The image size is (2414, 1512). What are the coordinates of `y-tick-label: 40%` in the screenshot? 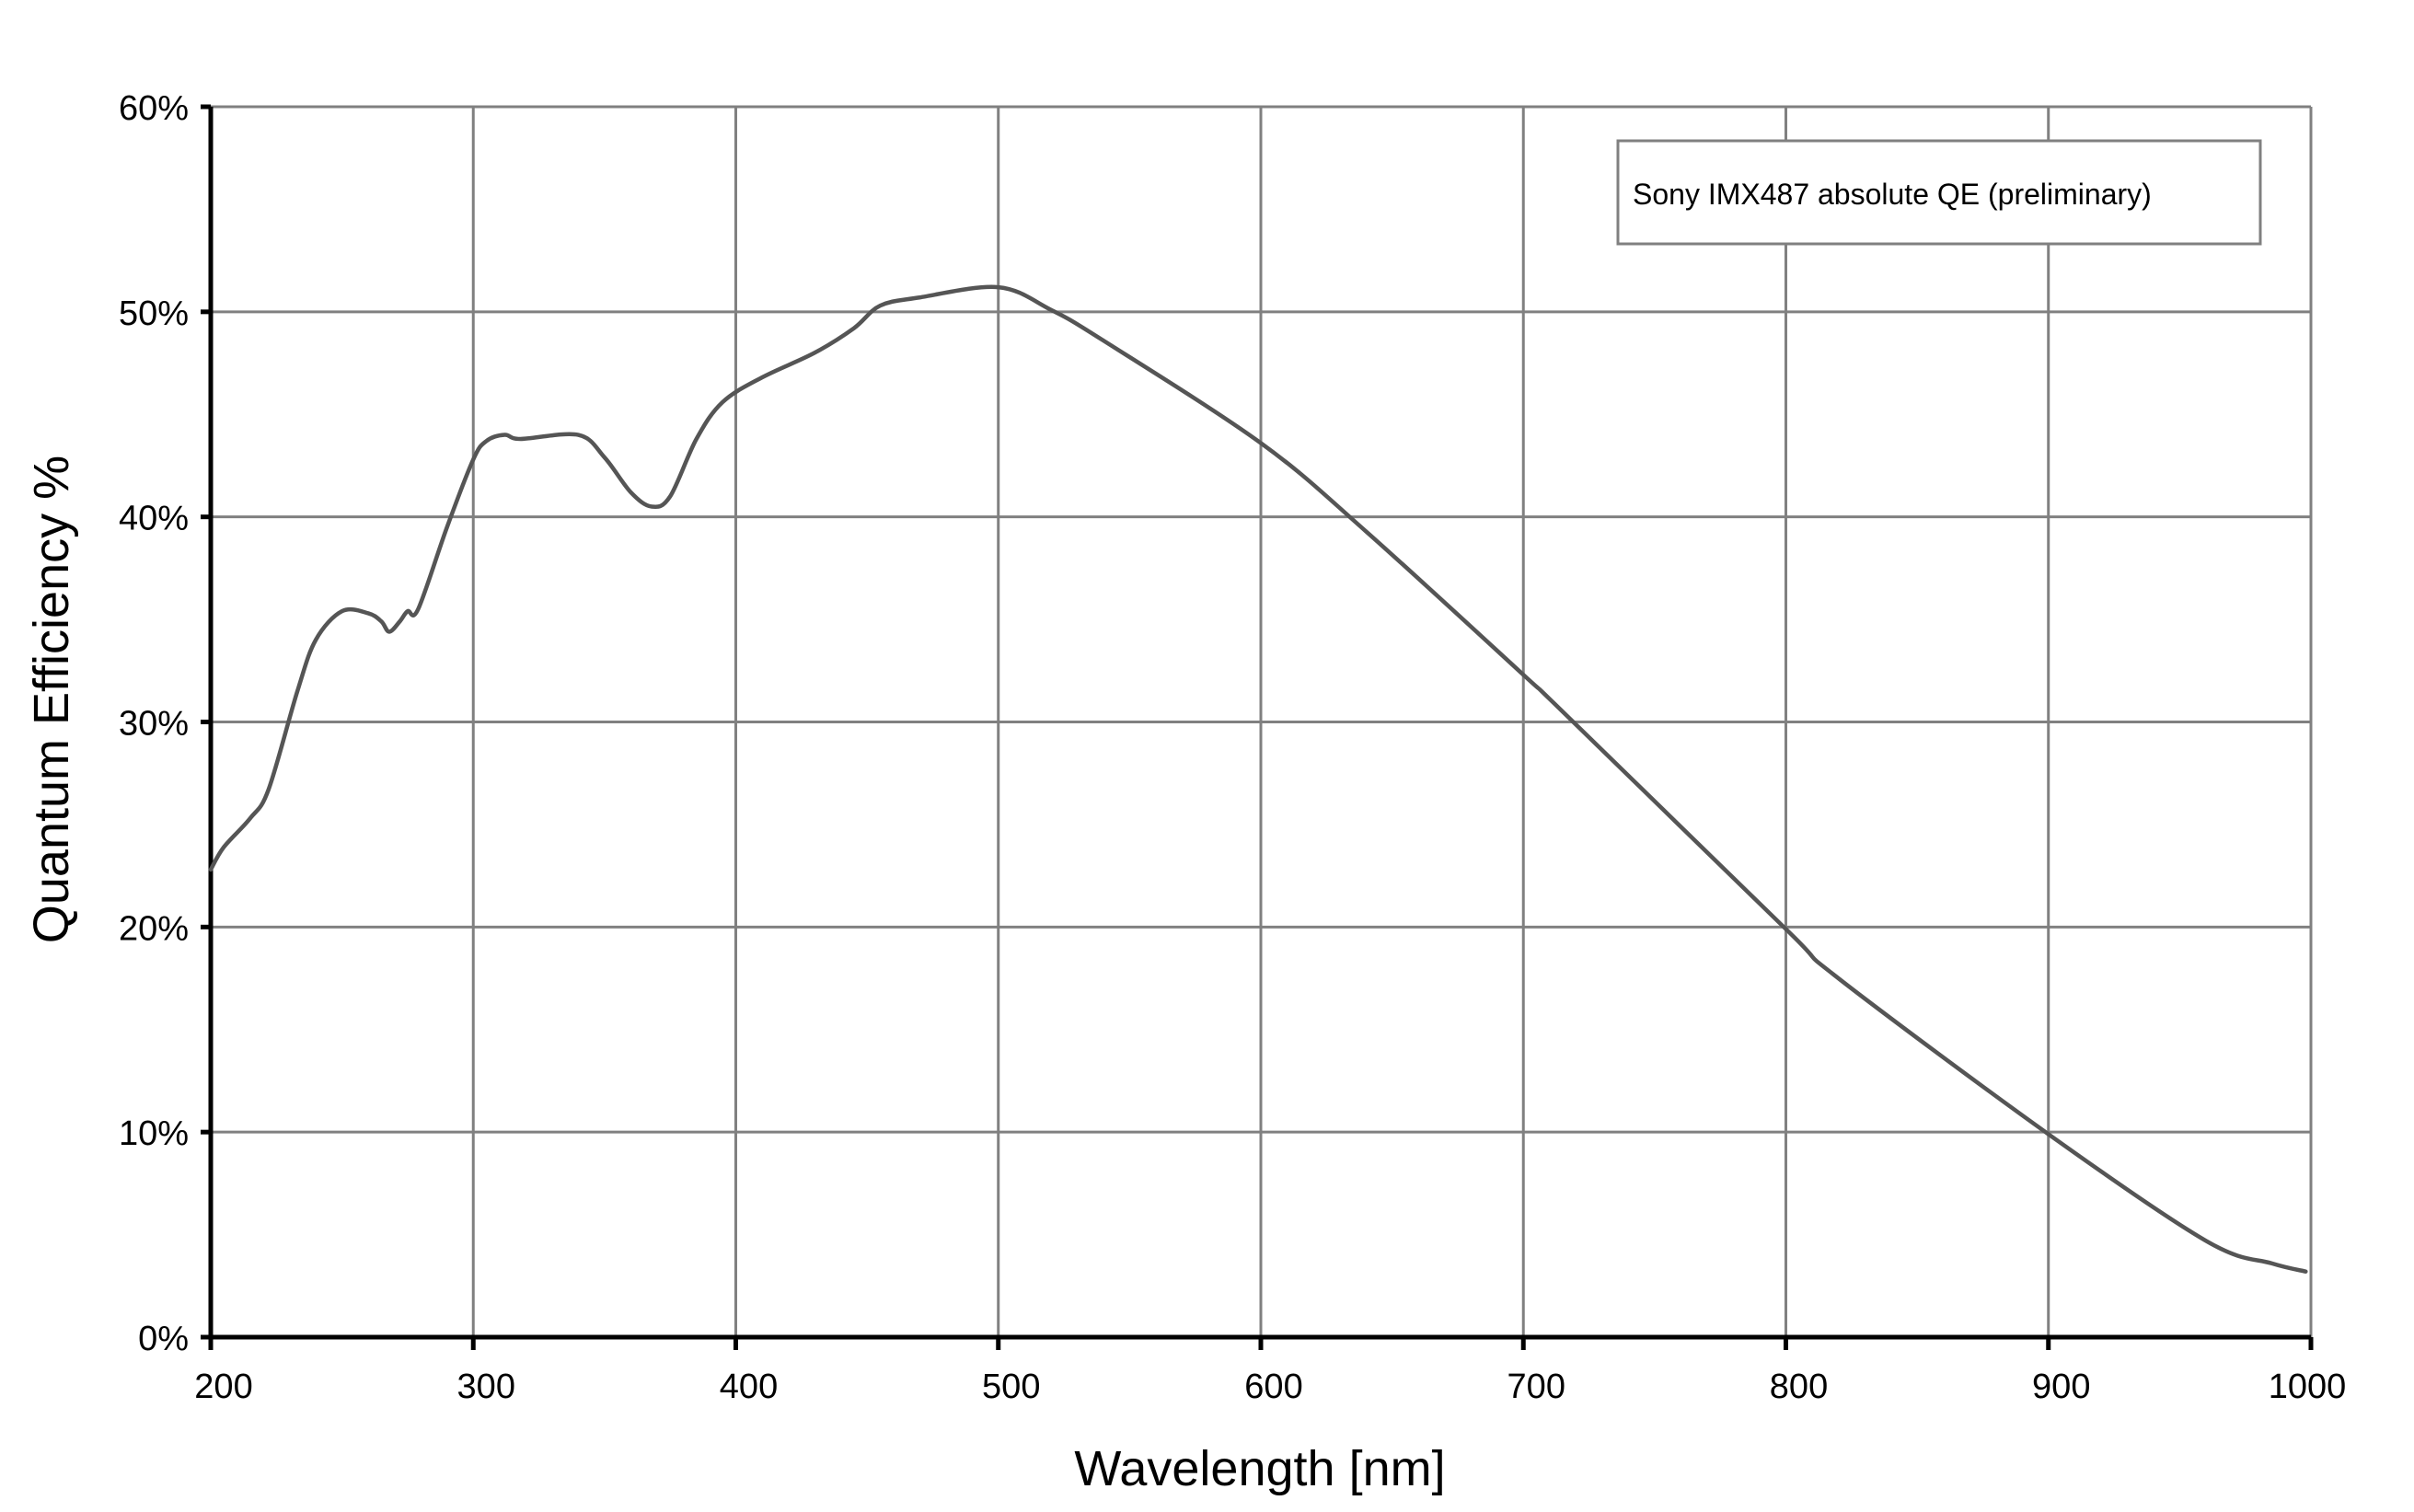 It's located at (154, 519).